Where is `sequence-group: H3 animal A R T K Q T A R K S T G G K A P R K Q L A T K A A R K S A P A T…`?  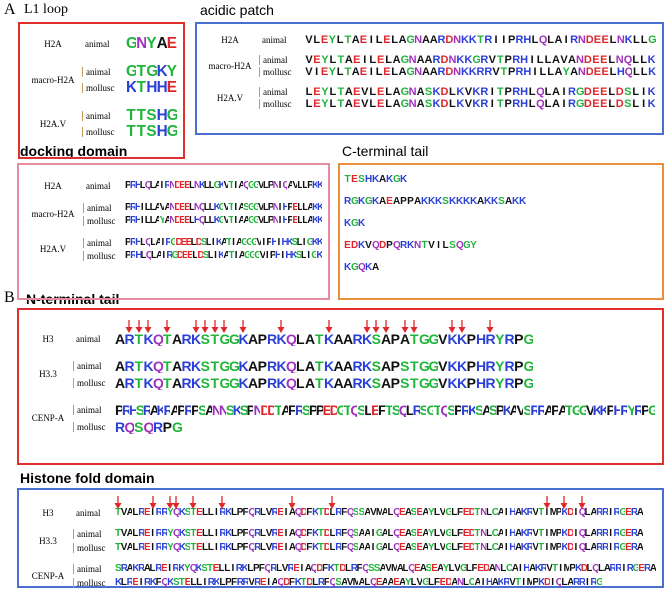
sequence-group: H3 animal A R T K Q T A R K S T G G K A P R K Q L A T K A A R K S A P A T… is located at coordinates (339, 338).